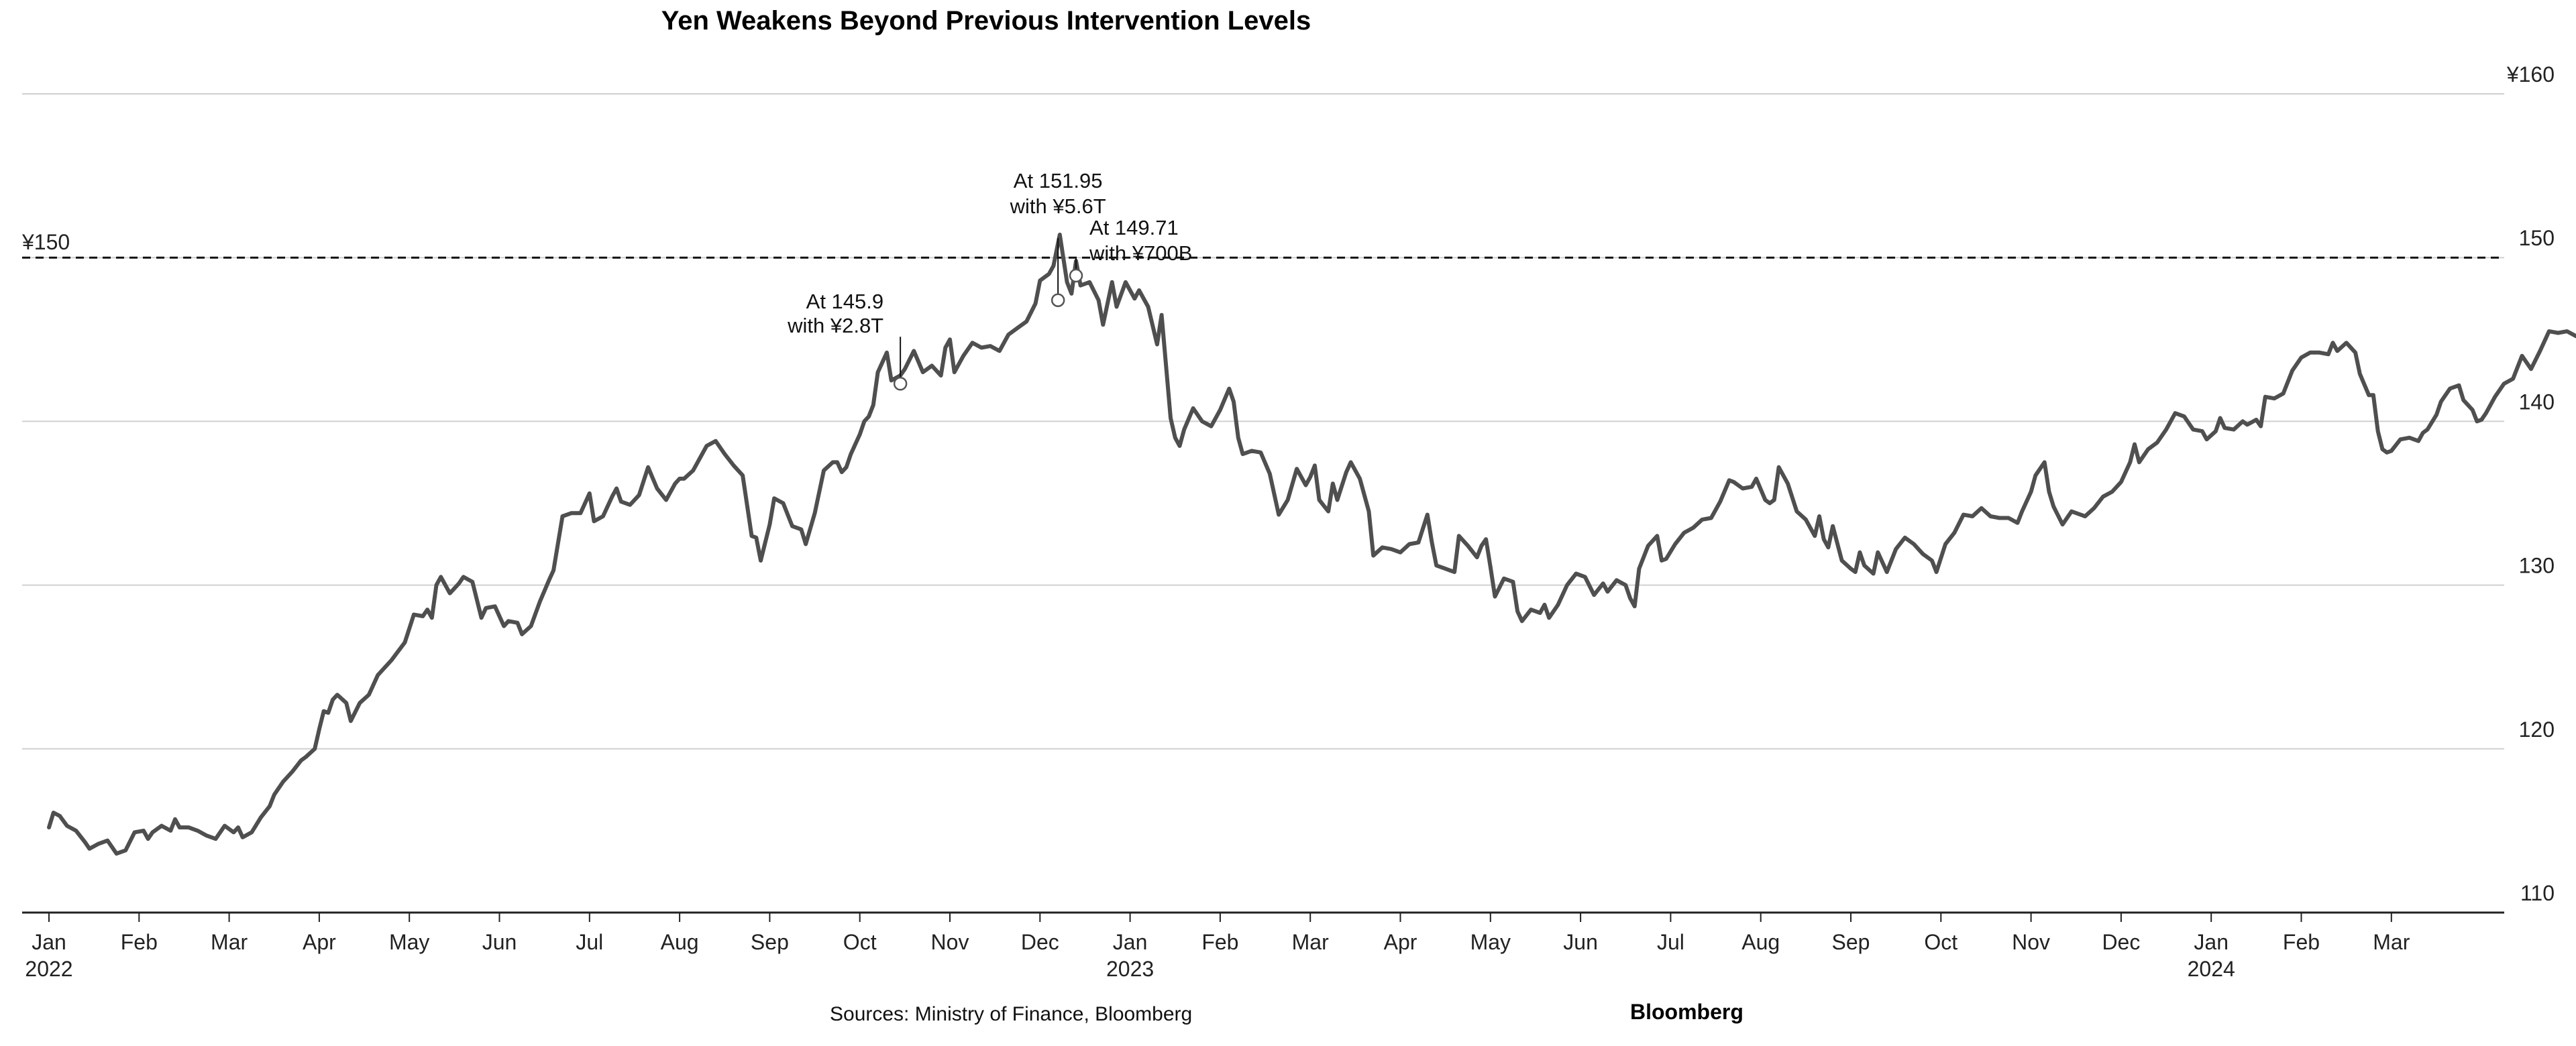  I want to click on y-tick-label-160: ¥160, so click(2530, 74).